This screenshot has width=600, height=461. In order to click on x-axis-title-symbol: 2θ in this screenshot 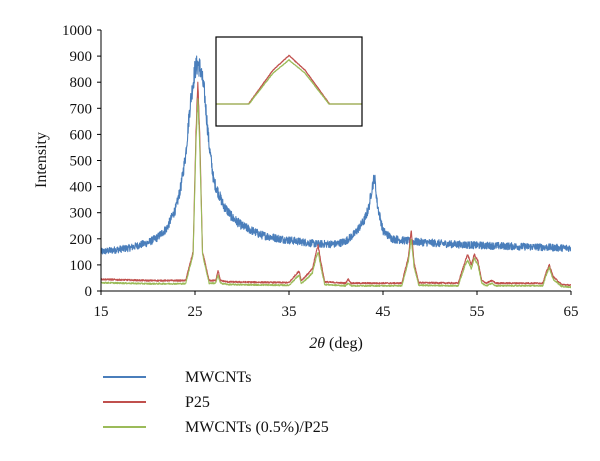, I will do `click(317, 343)`.